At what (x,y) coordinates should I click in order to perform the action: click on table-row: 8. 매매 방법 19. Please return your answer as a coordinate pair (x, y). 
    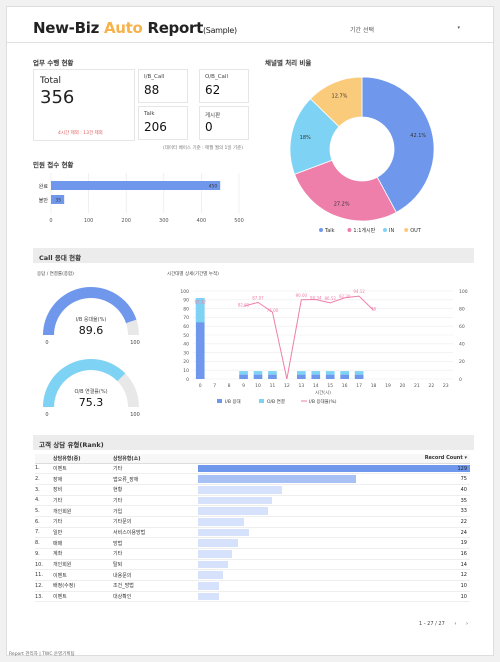
    Looking at the image, I should click on (252, 543).